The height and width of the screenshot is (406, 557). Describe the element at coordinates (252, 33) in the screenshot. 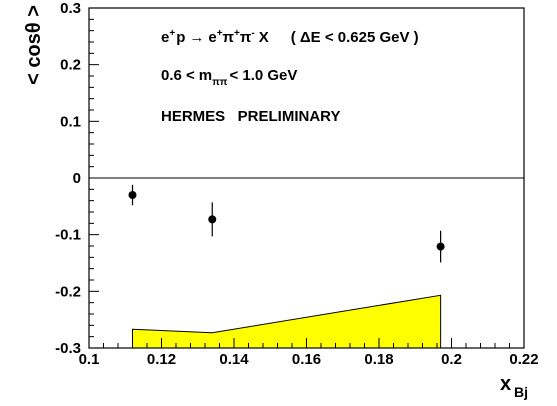

I see `reaction-final-3-sup: -` at that location.